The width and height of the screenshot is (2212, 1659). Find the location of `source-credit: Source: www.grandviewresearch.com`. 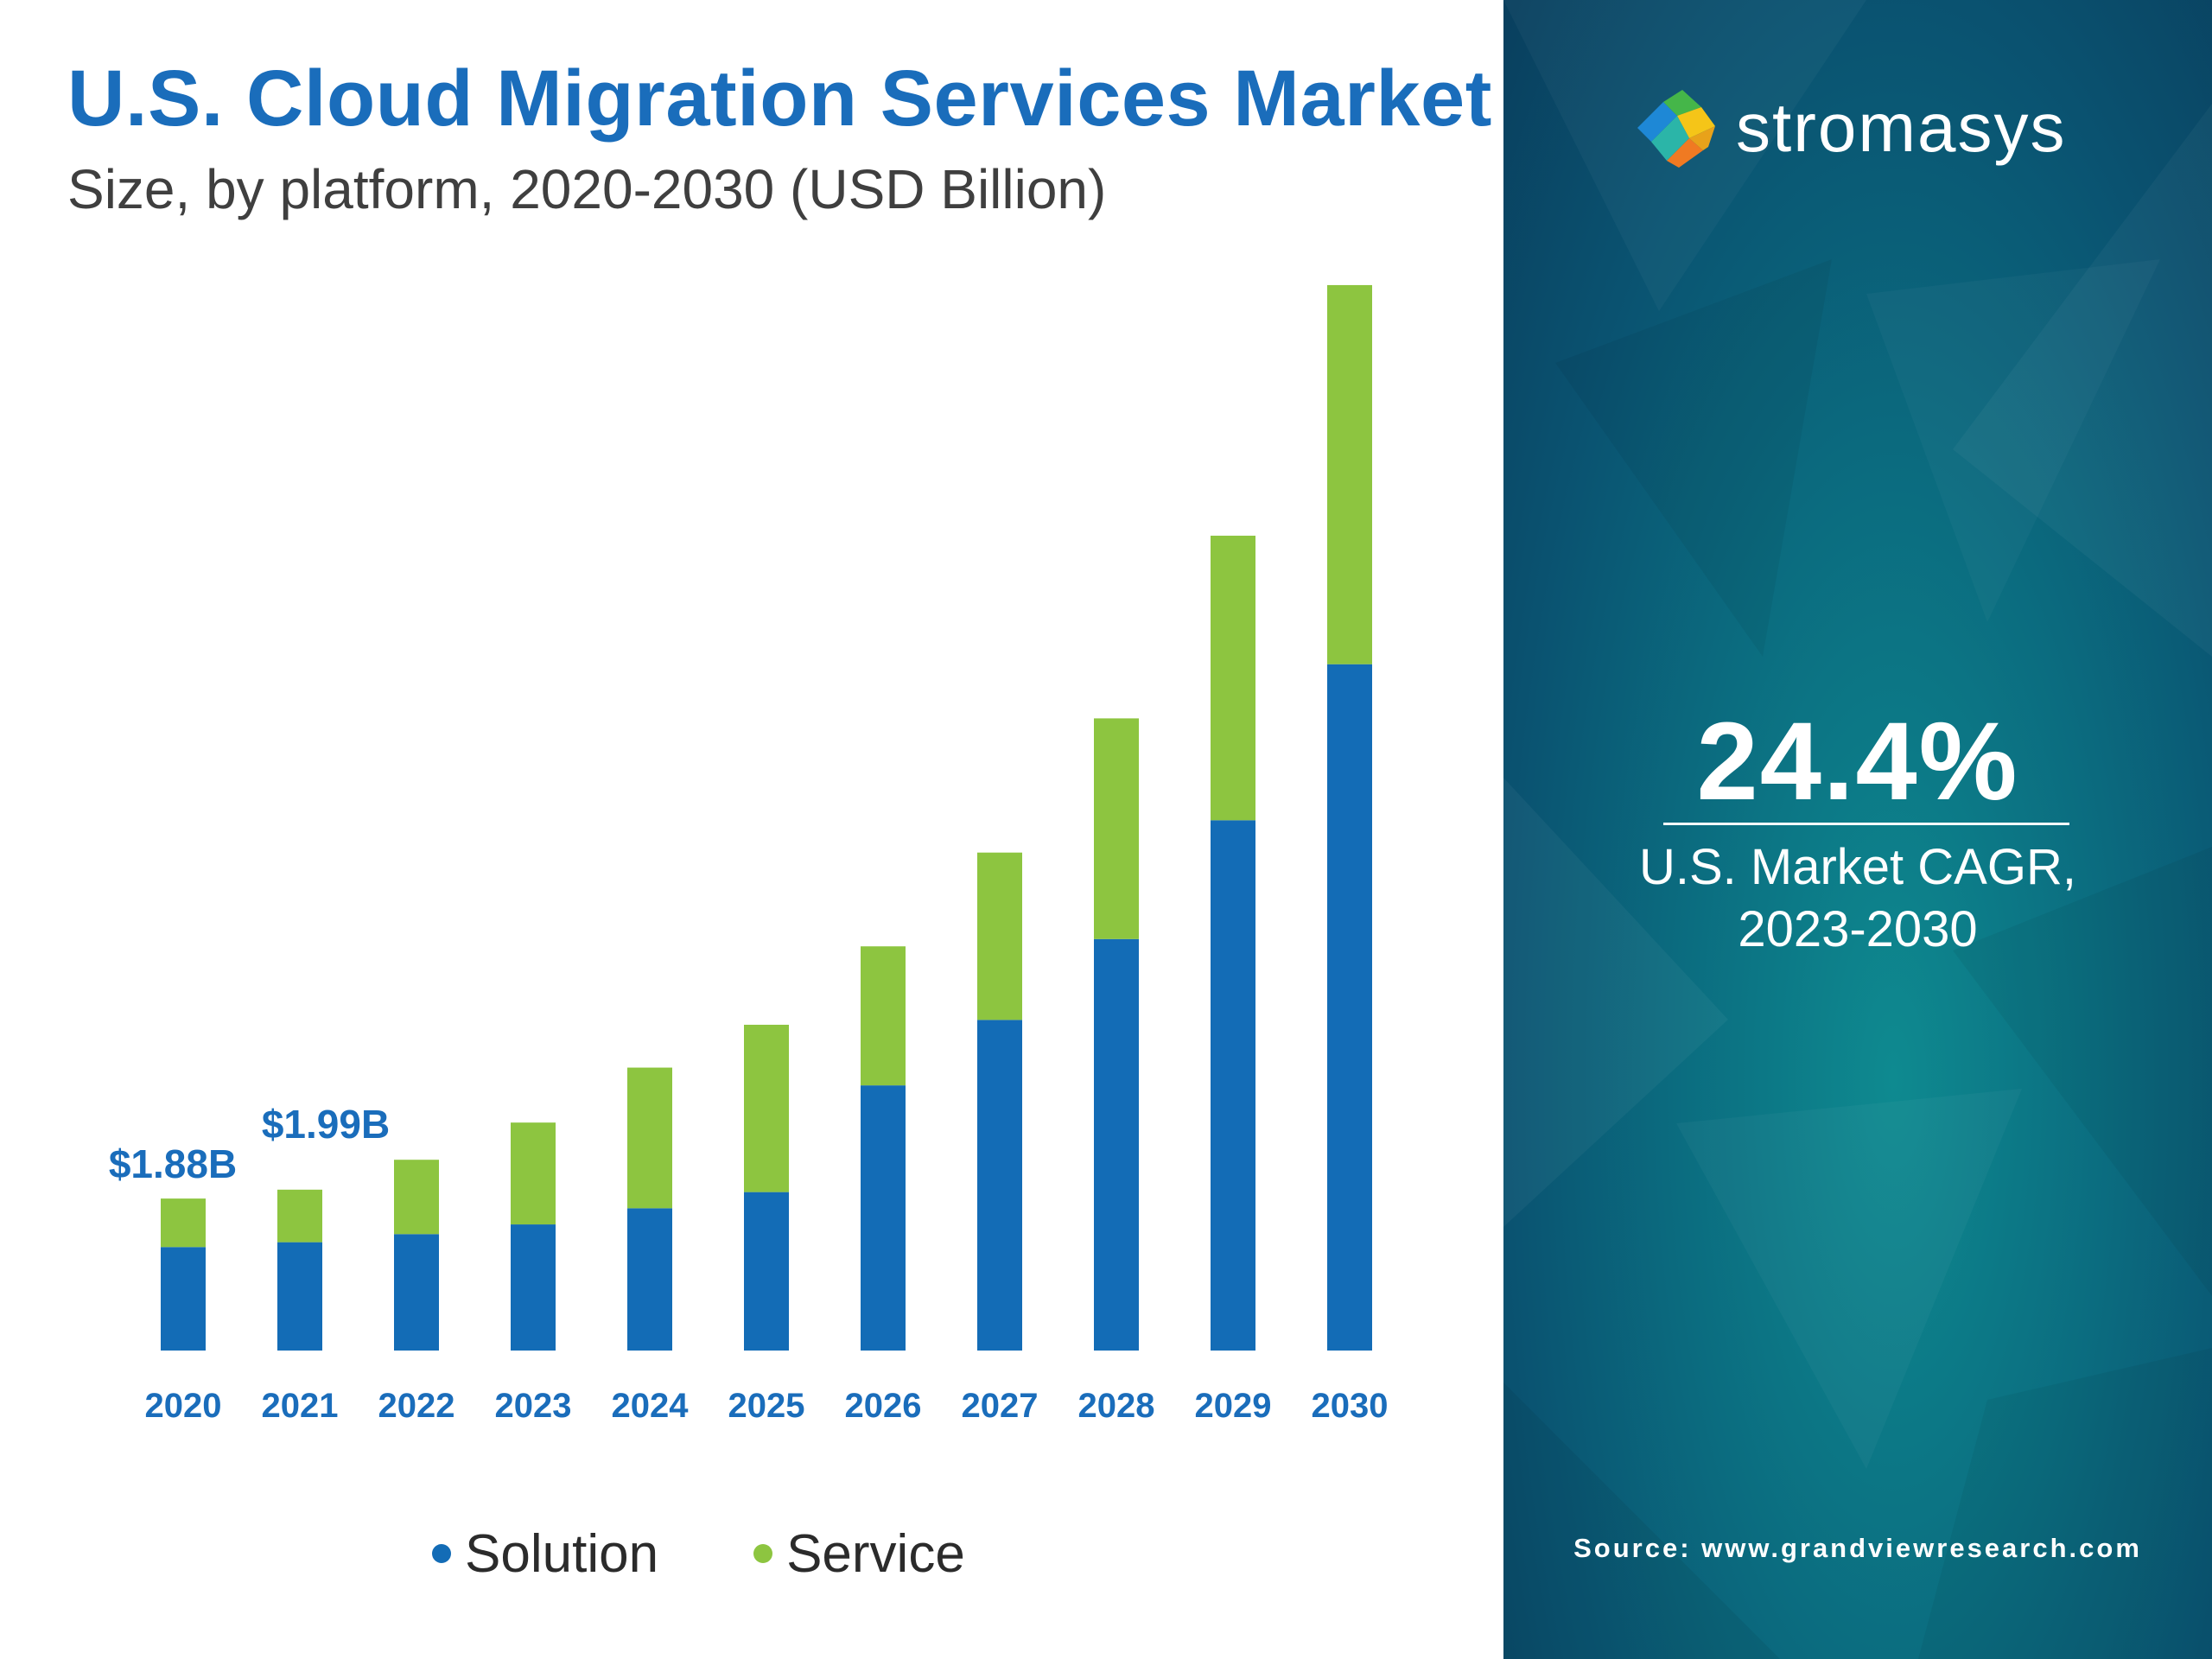

source-credit: Source: www.grandviewresearch.com is located at coordinates (1857, 1548).